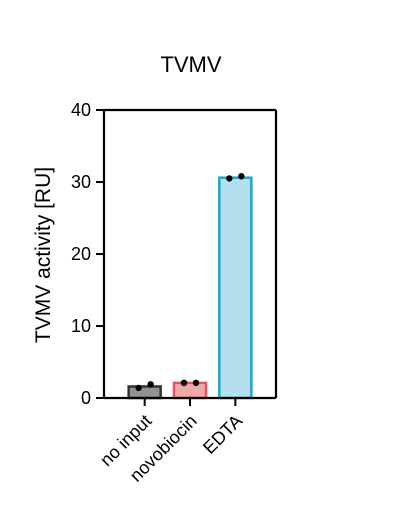  What do you see at coordinates (81, 110) in the screenshot?
I see `y-tick-label-4: 40` at bounding box center [81, 110].